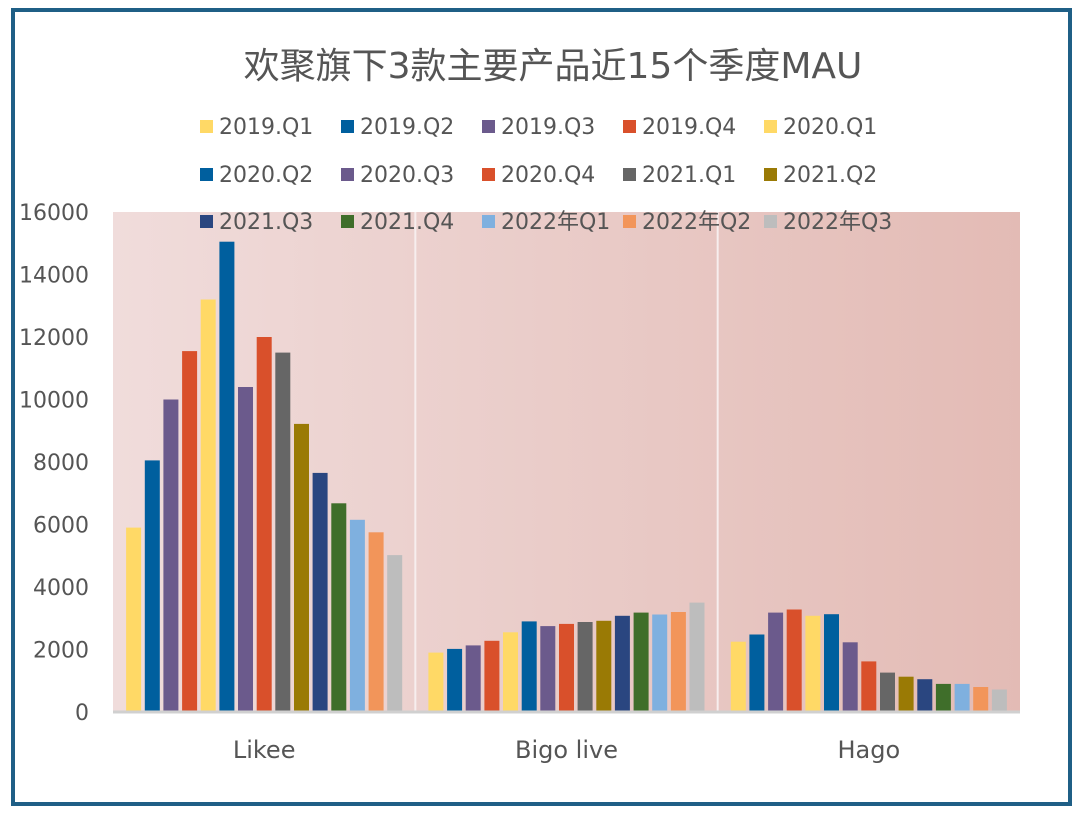 This screenshot has width=1080, height=815. What do you see at coordinates (696, 222) in the screenshot?
I see `legend-label: 2022年Q2` at bounding box center [696, 222].